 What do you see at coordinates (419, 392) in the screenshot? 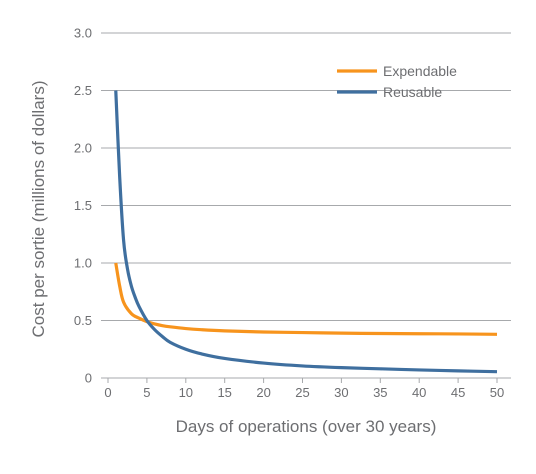
I see `x-tick-label: 40` at bounding box center [419, 392].